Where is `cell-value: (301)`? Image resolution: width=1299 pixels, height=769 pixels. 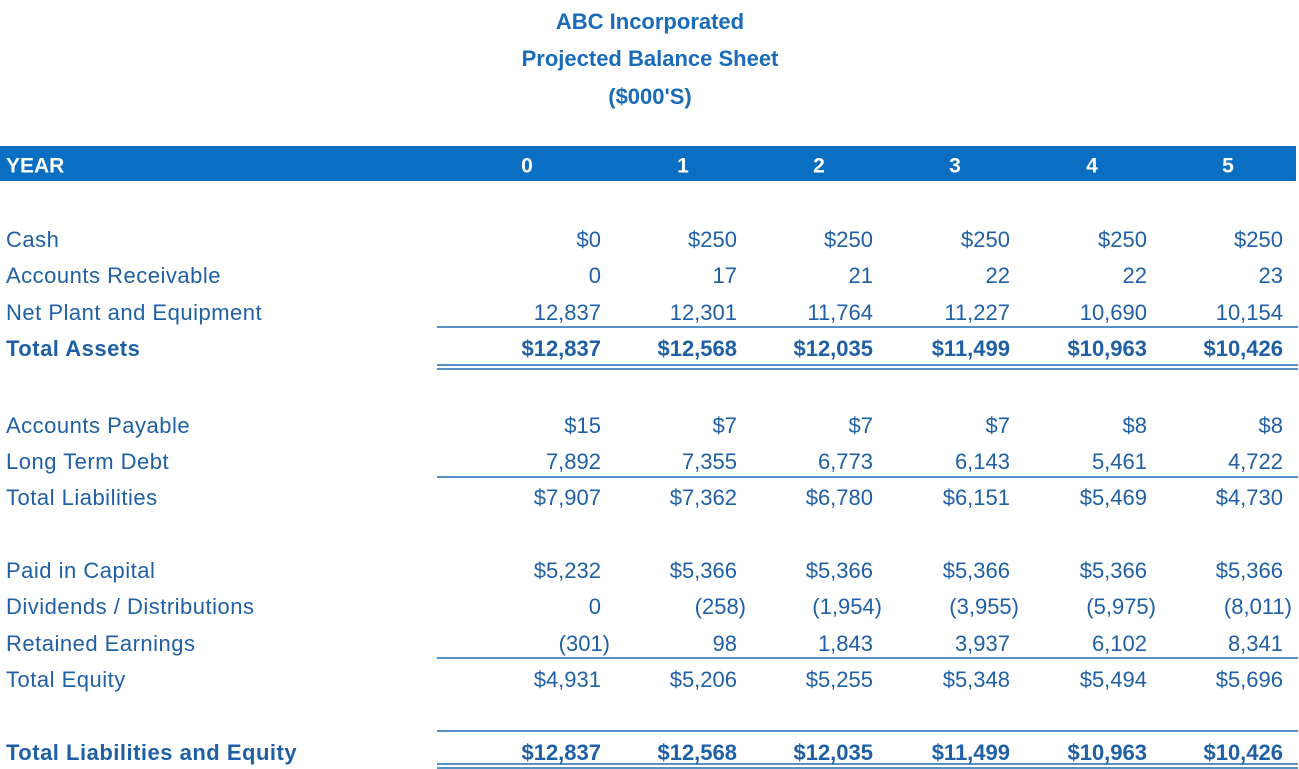
cell-value: (301) is located at coordinates (584, 643).